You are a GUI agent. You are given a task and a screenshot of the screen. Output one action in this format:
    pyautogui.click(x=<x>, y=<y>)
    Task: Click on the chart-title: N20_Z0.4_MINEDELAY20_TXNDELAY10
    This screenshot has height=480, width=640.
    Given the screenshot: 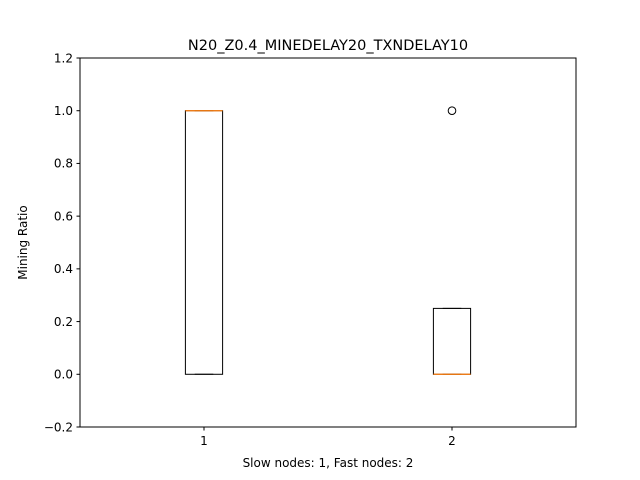 What is the action you would take?
    pyautogui.click(x=328, y=46)
    